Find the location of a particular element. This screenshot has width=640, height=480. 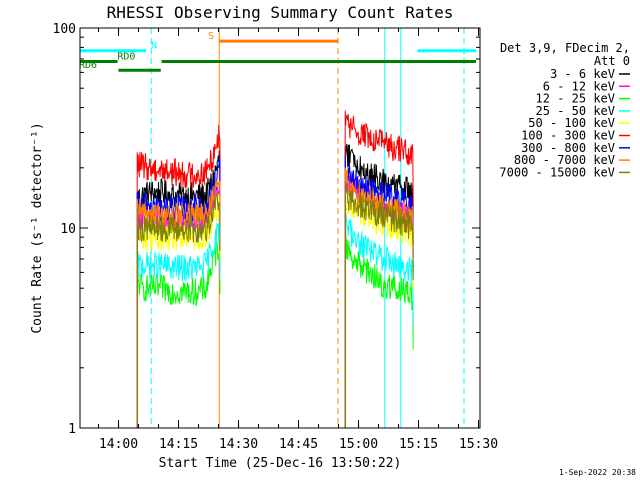

legend-label: 6 - 12 keV is located at coordinates (579, 86).